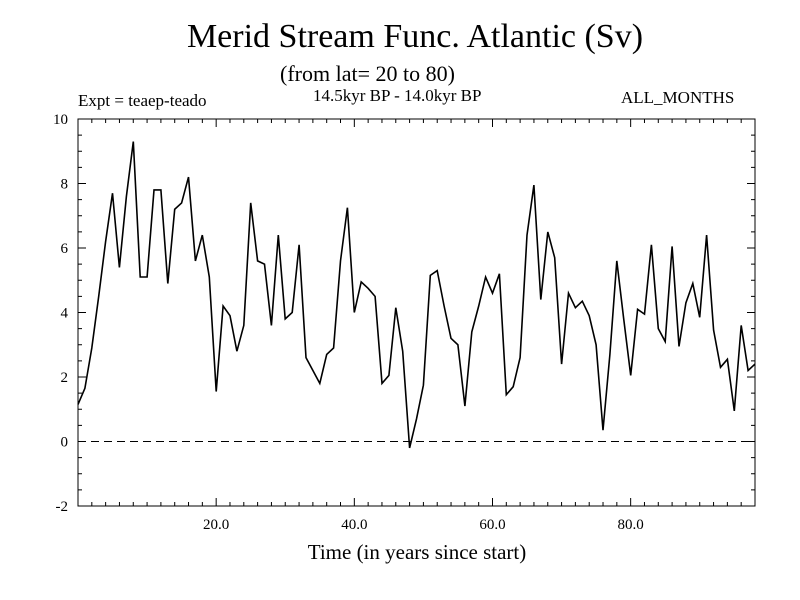 Image resolution: width=800 pixels, height=600 pixels. What do you see at coordinates (60, 120) in the screenshot?
I see `y-tick-label: 10` at bounding box center [60, 120].